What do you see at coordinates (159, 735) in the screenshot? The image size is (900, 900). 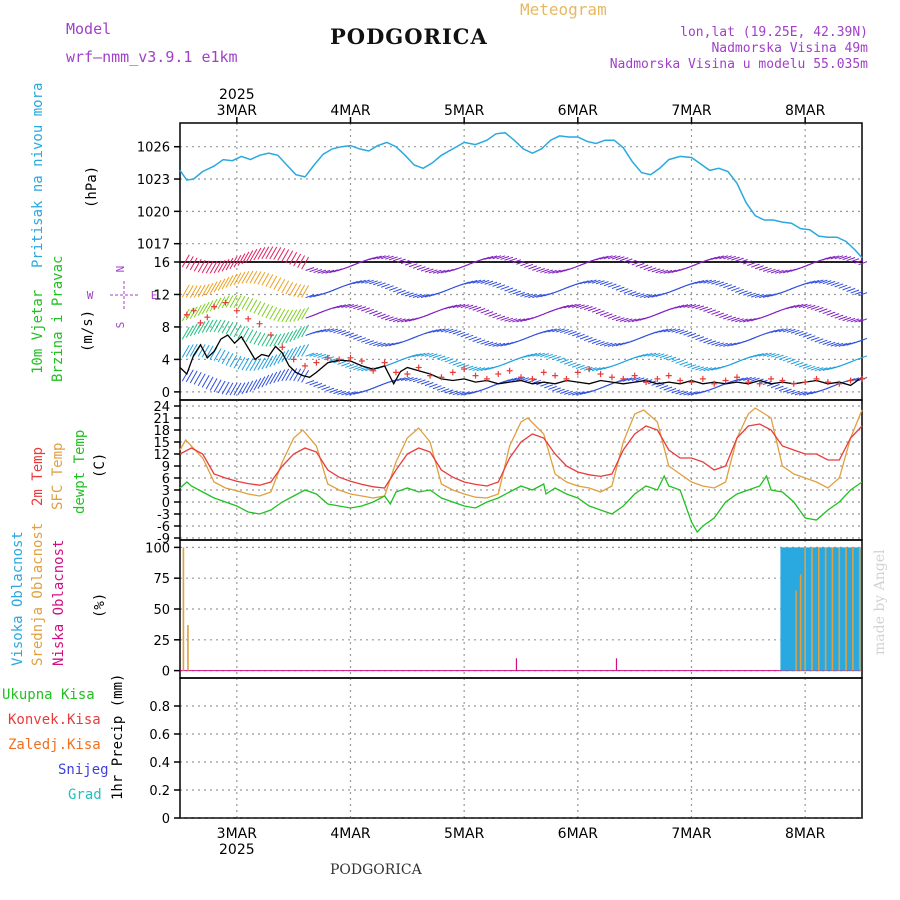 I see `y-tick-label: 0.6` at bounding box center [159, 735].